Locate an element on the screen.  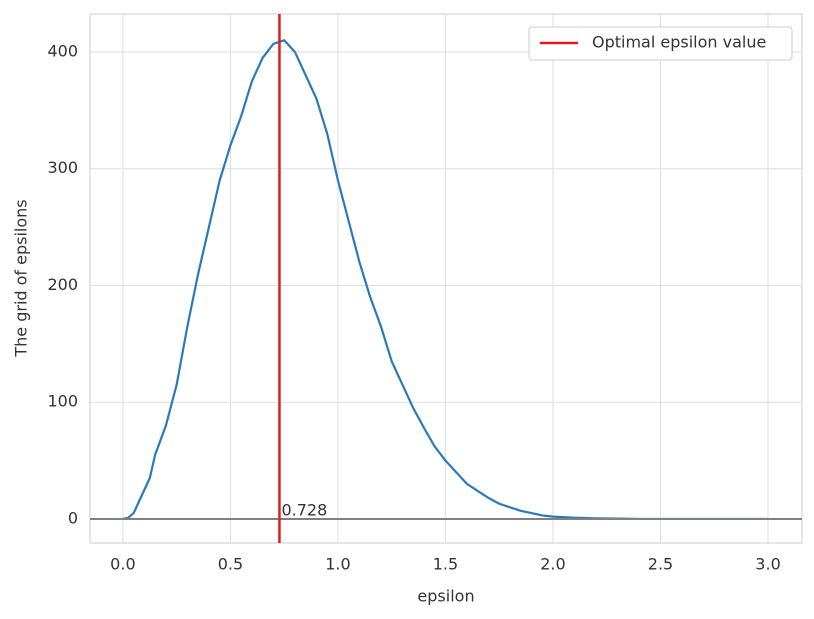
y-tick-label: 400 is located at coordinates (62, 50).